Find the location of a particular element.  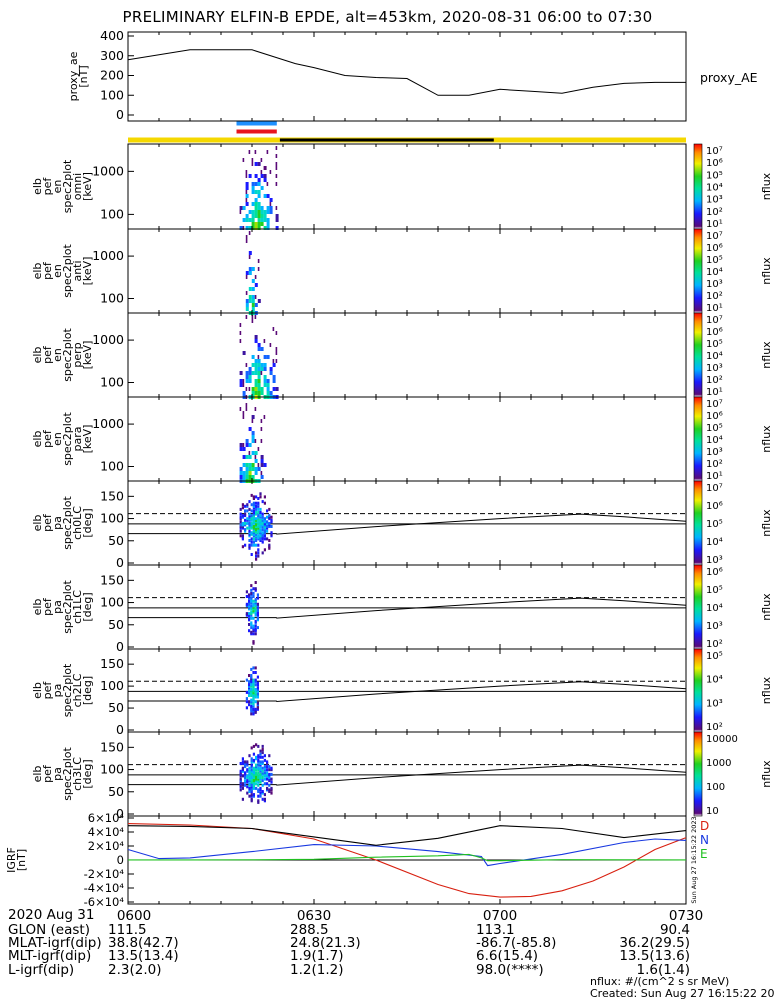

y-axis-label-line: [nT] is located at coordinates (83, 76).